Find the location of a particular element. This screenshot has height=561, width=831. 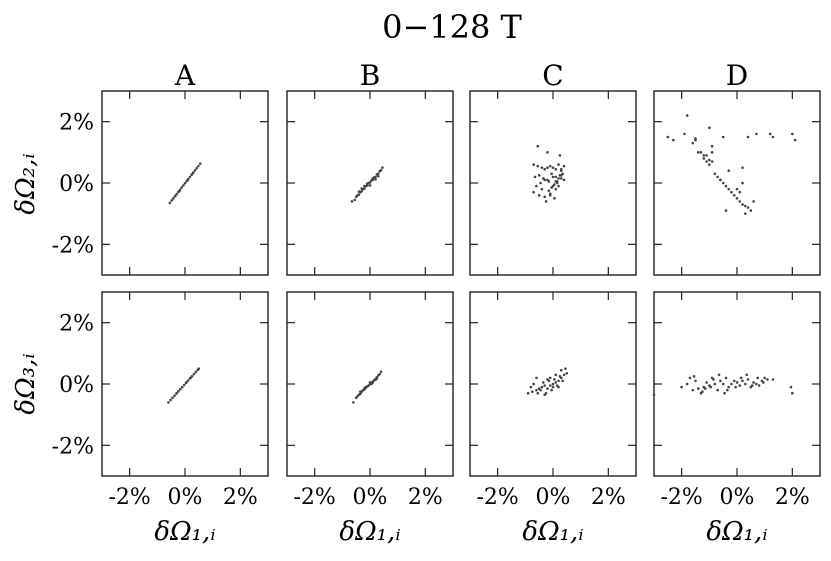

y-tick-label: 0% is located at coordinates (76, 385).